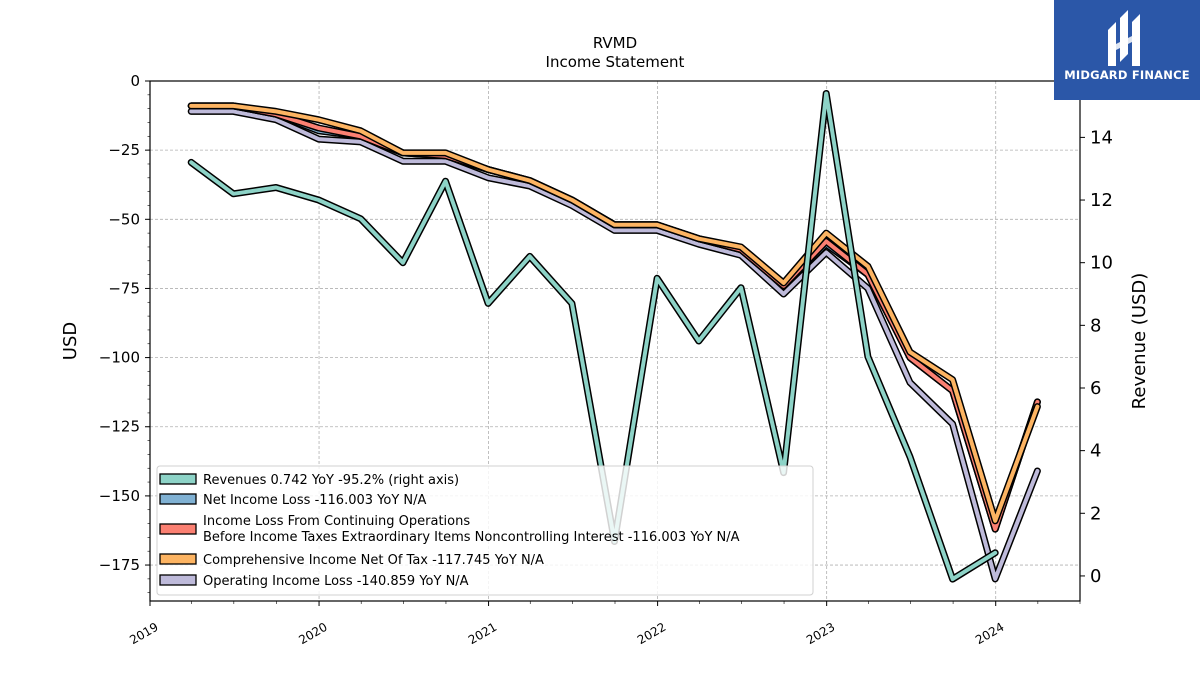 This screenshot has height=675, width=1200. What do you see at coordinates (1124, 38) in the screenshot?
I see `midgard-logo-icon` at bounding box center [1124, 38].